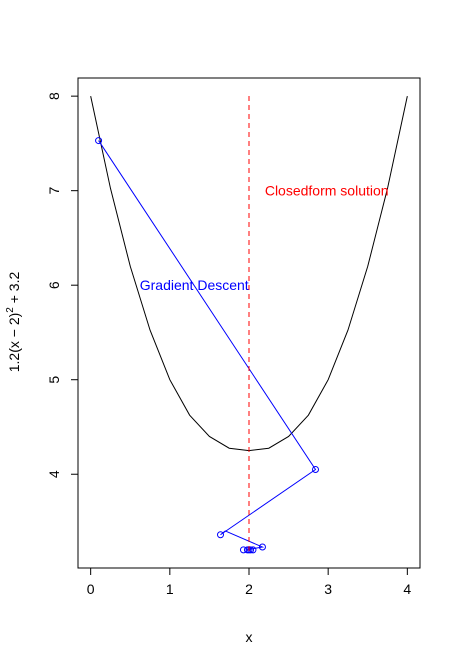  I want to click on y-axis-label: 1.2(x − 2)2 + 3.2, so click(13, 322).